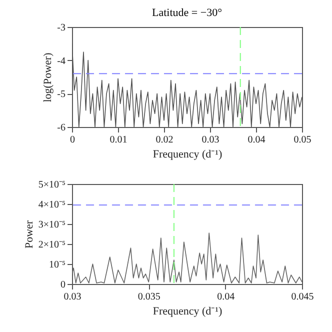 The image size is (332, 332). Describe the element at coordinates (165, 140) in the screenshot. I see `x-tick-label: 0.02` at that location.